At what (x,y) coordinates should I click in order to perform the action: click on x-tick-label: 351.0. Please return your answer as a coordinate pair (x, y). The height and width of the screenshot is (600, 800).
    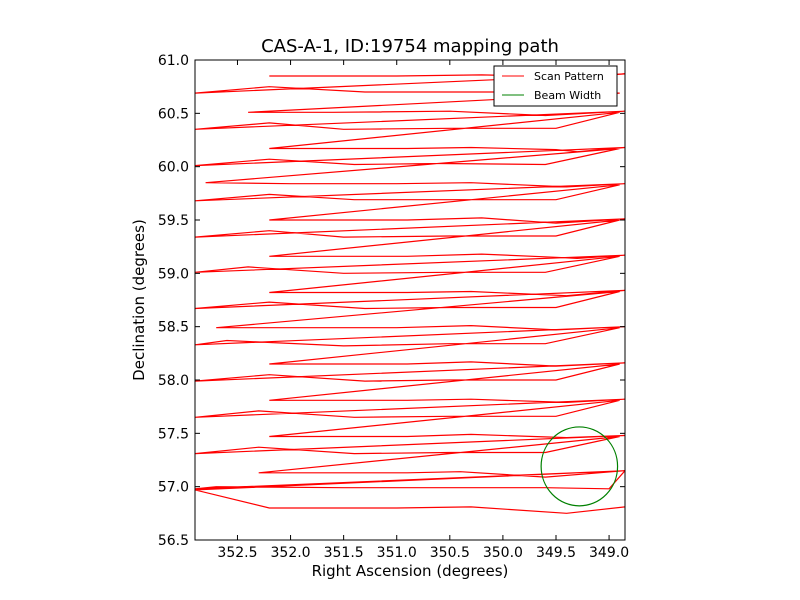
    Looking at the image, I should click on (397, 553).